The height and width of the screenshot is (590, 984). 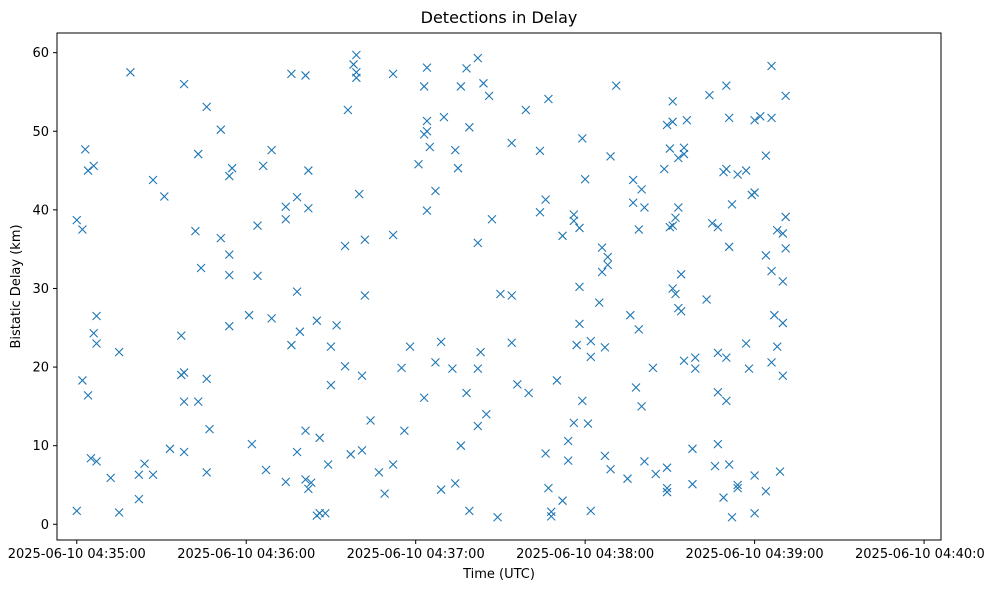 What do you see at coordinates (755, 554) in the screenshot?
I see `x-tick-label: 2025-06-10 04:39:00` at bounding box center [755, 554].